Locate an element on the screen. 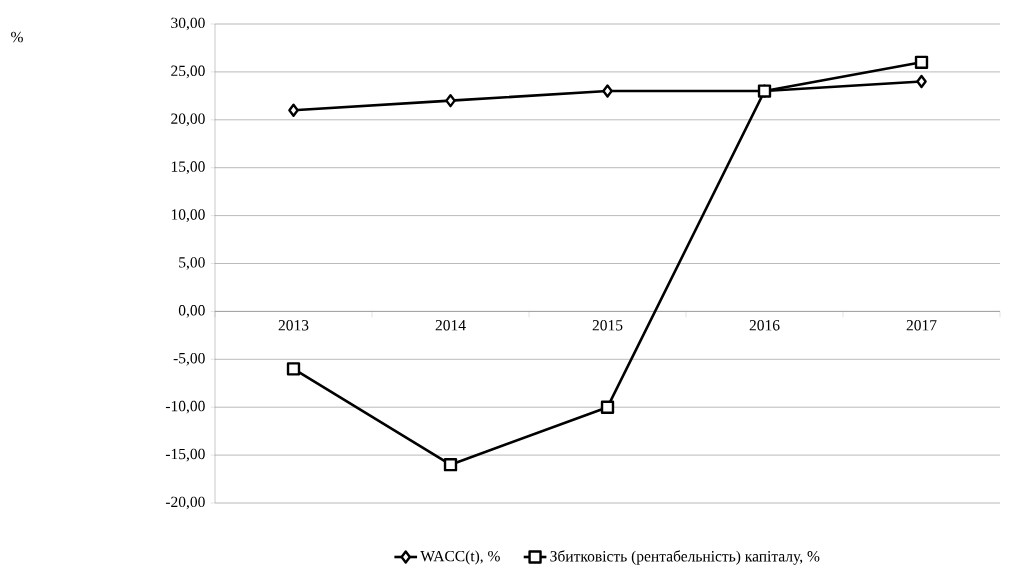 The height and width of the screenshot is (573, 1011). y-tick-label: 10,00 is located at coordinates (188, 215).